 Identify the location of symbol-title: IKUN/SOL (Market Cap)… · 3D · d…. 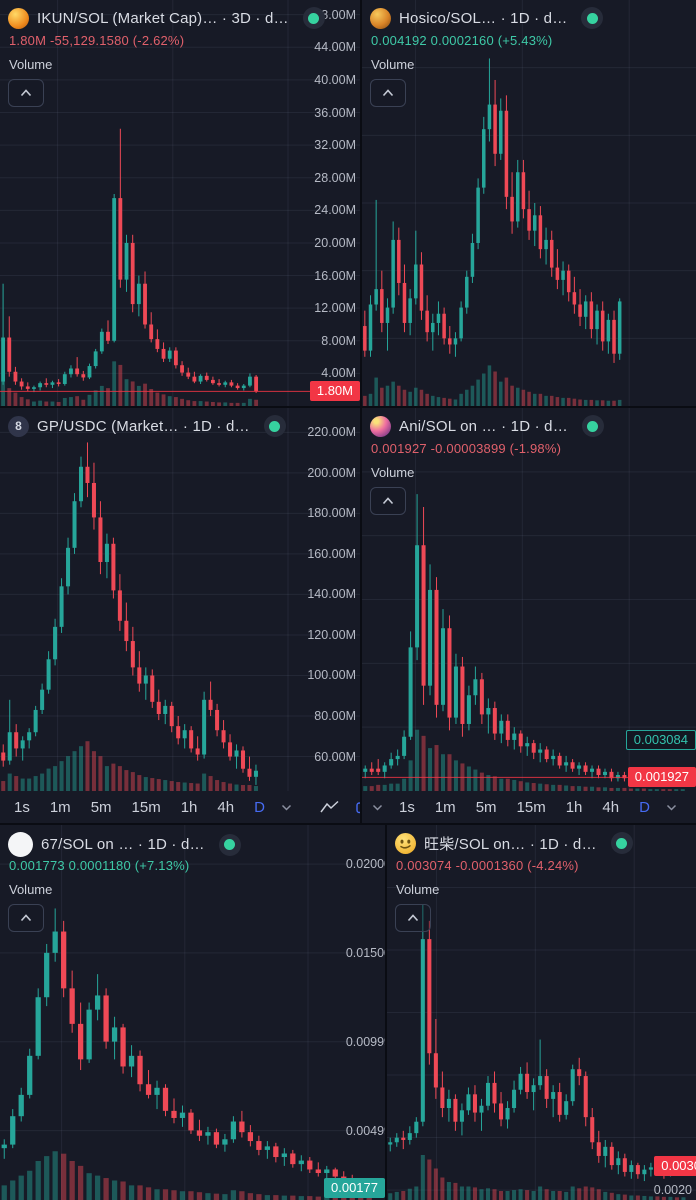
(163, 18).